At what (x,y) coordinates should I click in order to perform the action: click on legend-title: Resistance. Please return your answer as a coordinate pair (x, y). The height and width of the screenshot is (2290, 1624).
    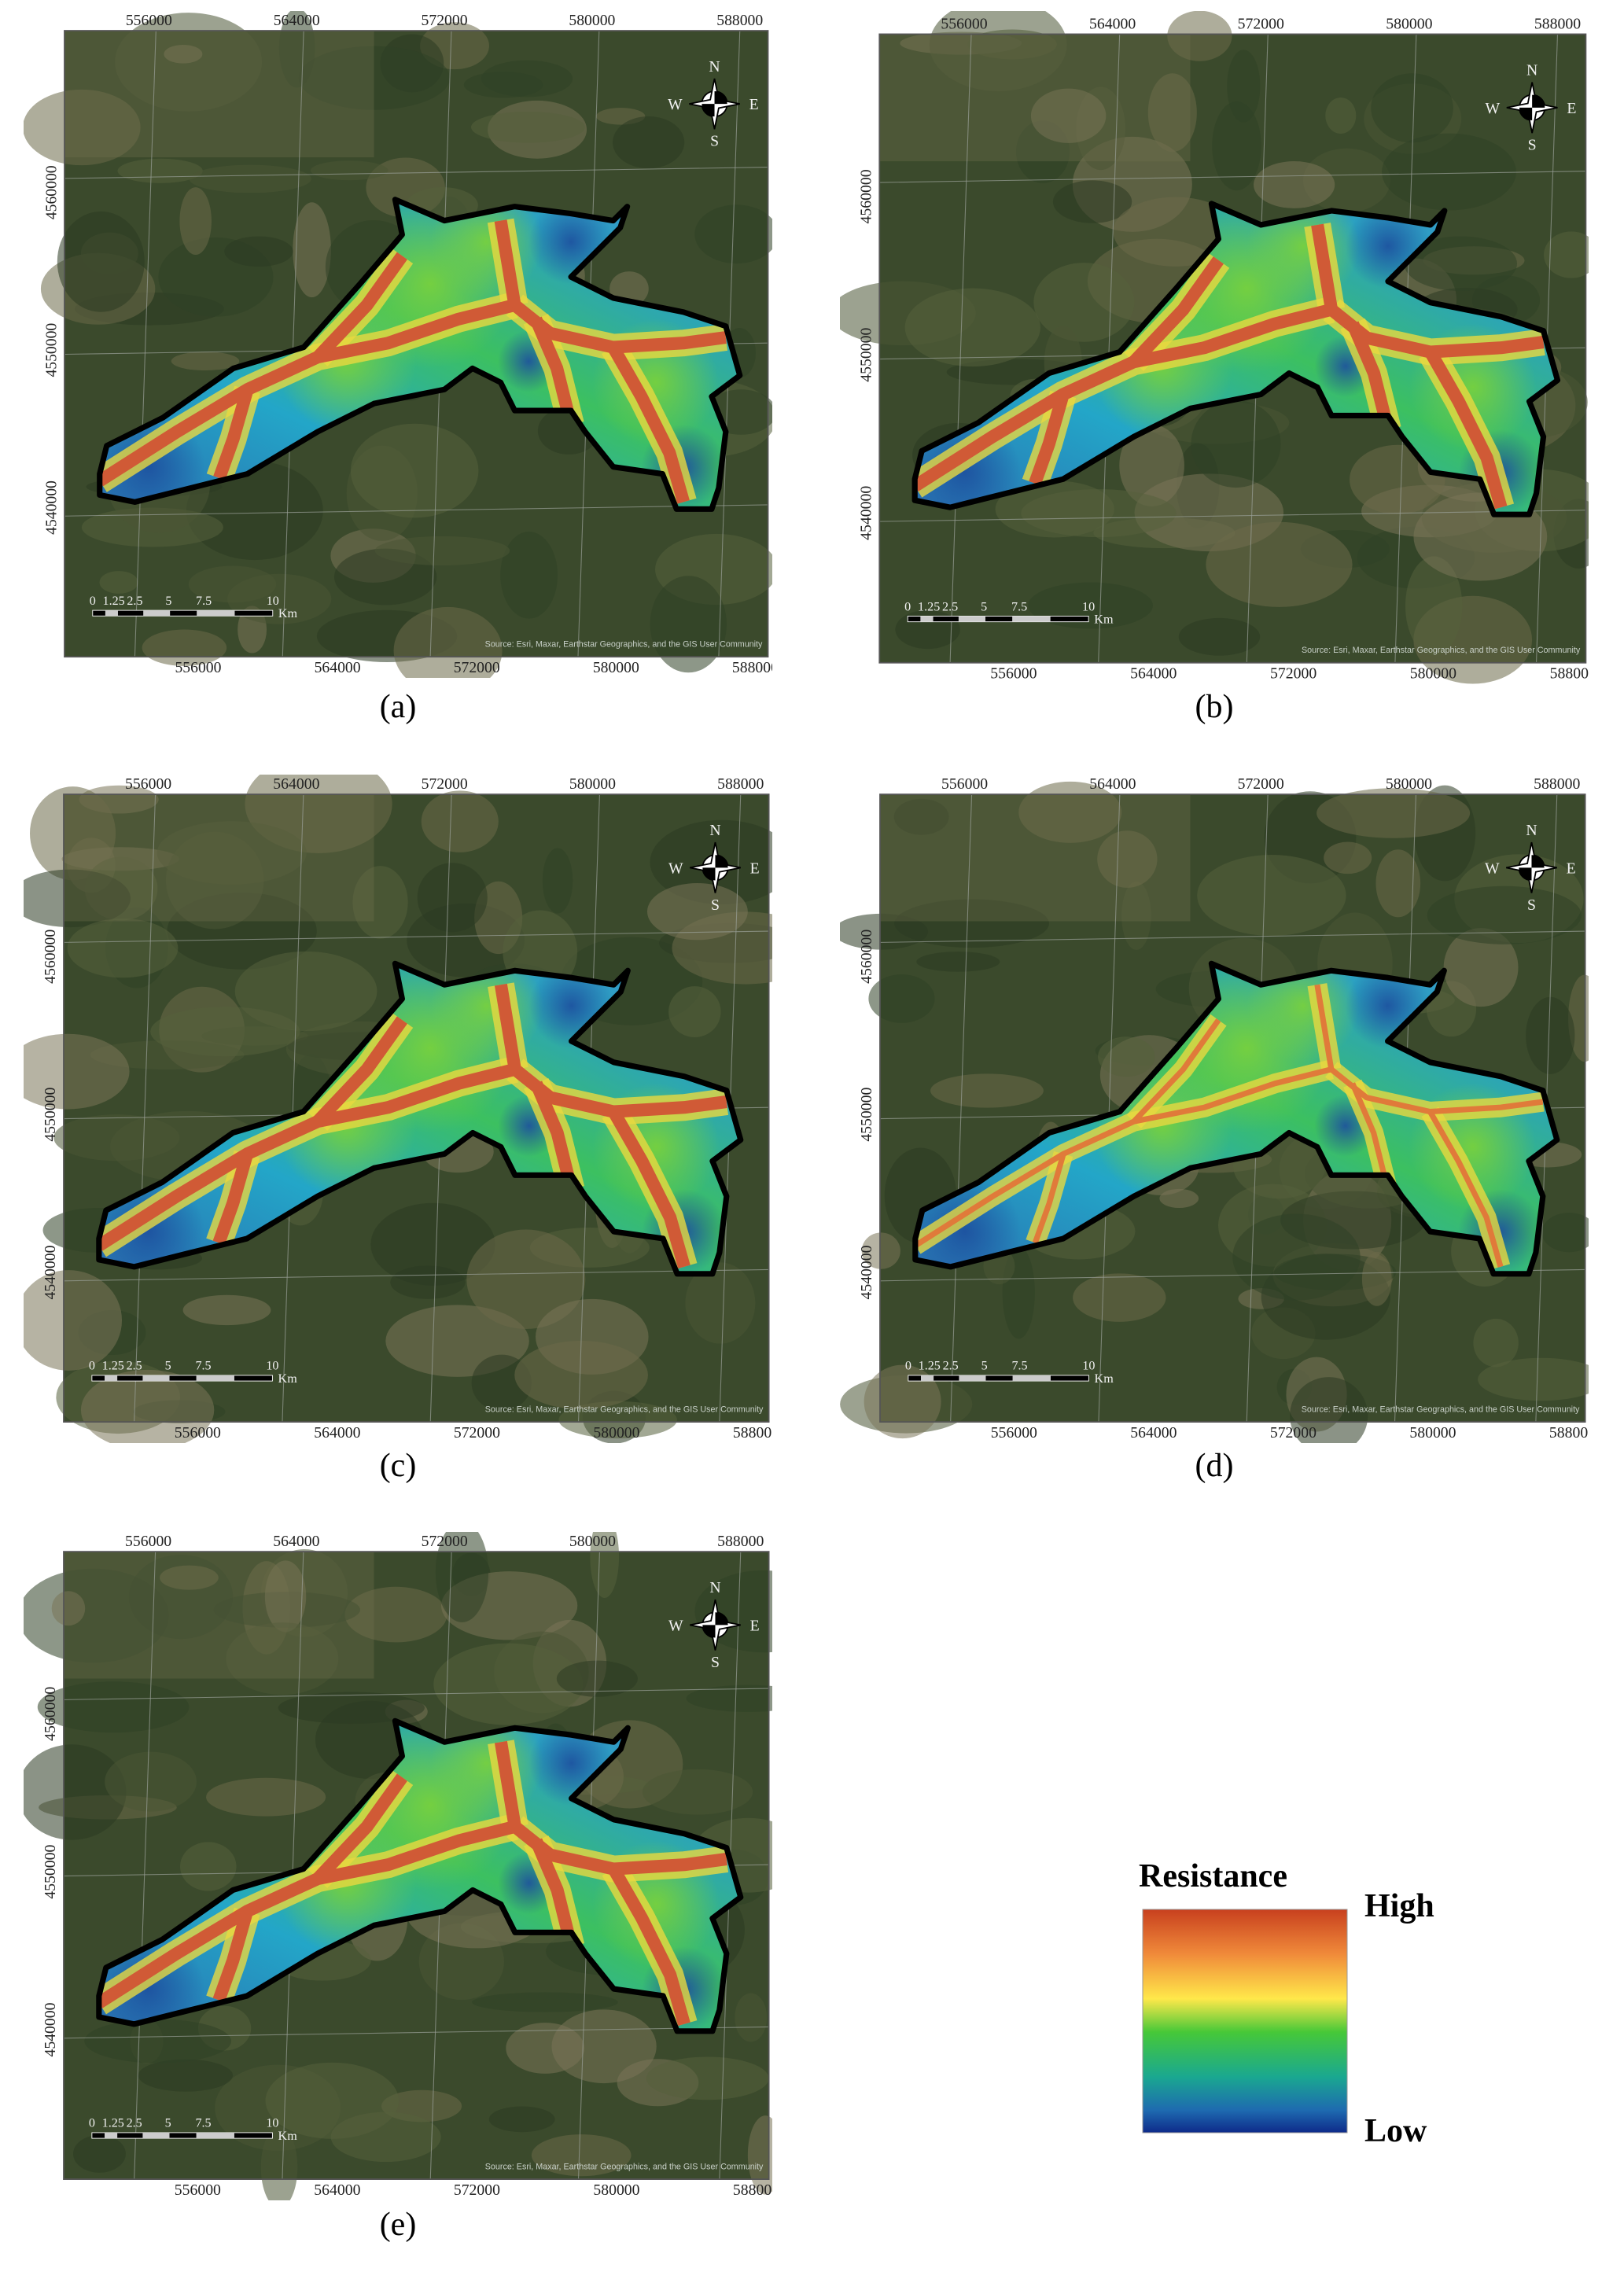
    Looking at the image, I should click on (1213, 1876).